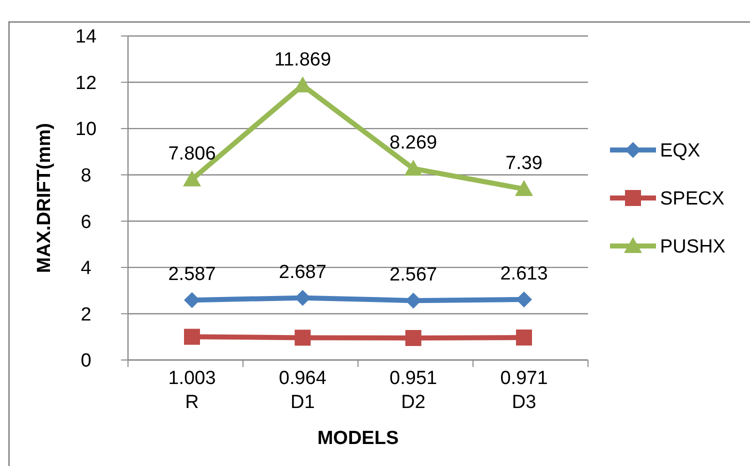 The height and width of the screenshot is (466, 750). What do you see at coordinates (192, 275) in the screenshot?
I see `data-label: 2.587` at bounding box center [192, 275].